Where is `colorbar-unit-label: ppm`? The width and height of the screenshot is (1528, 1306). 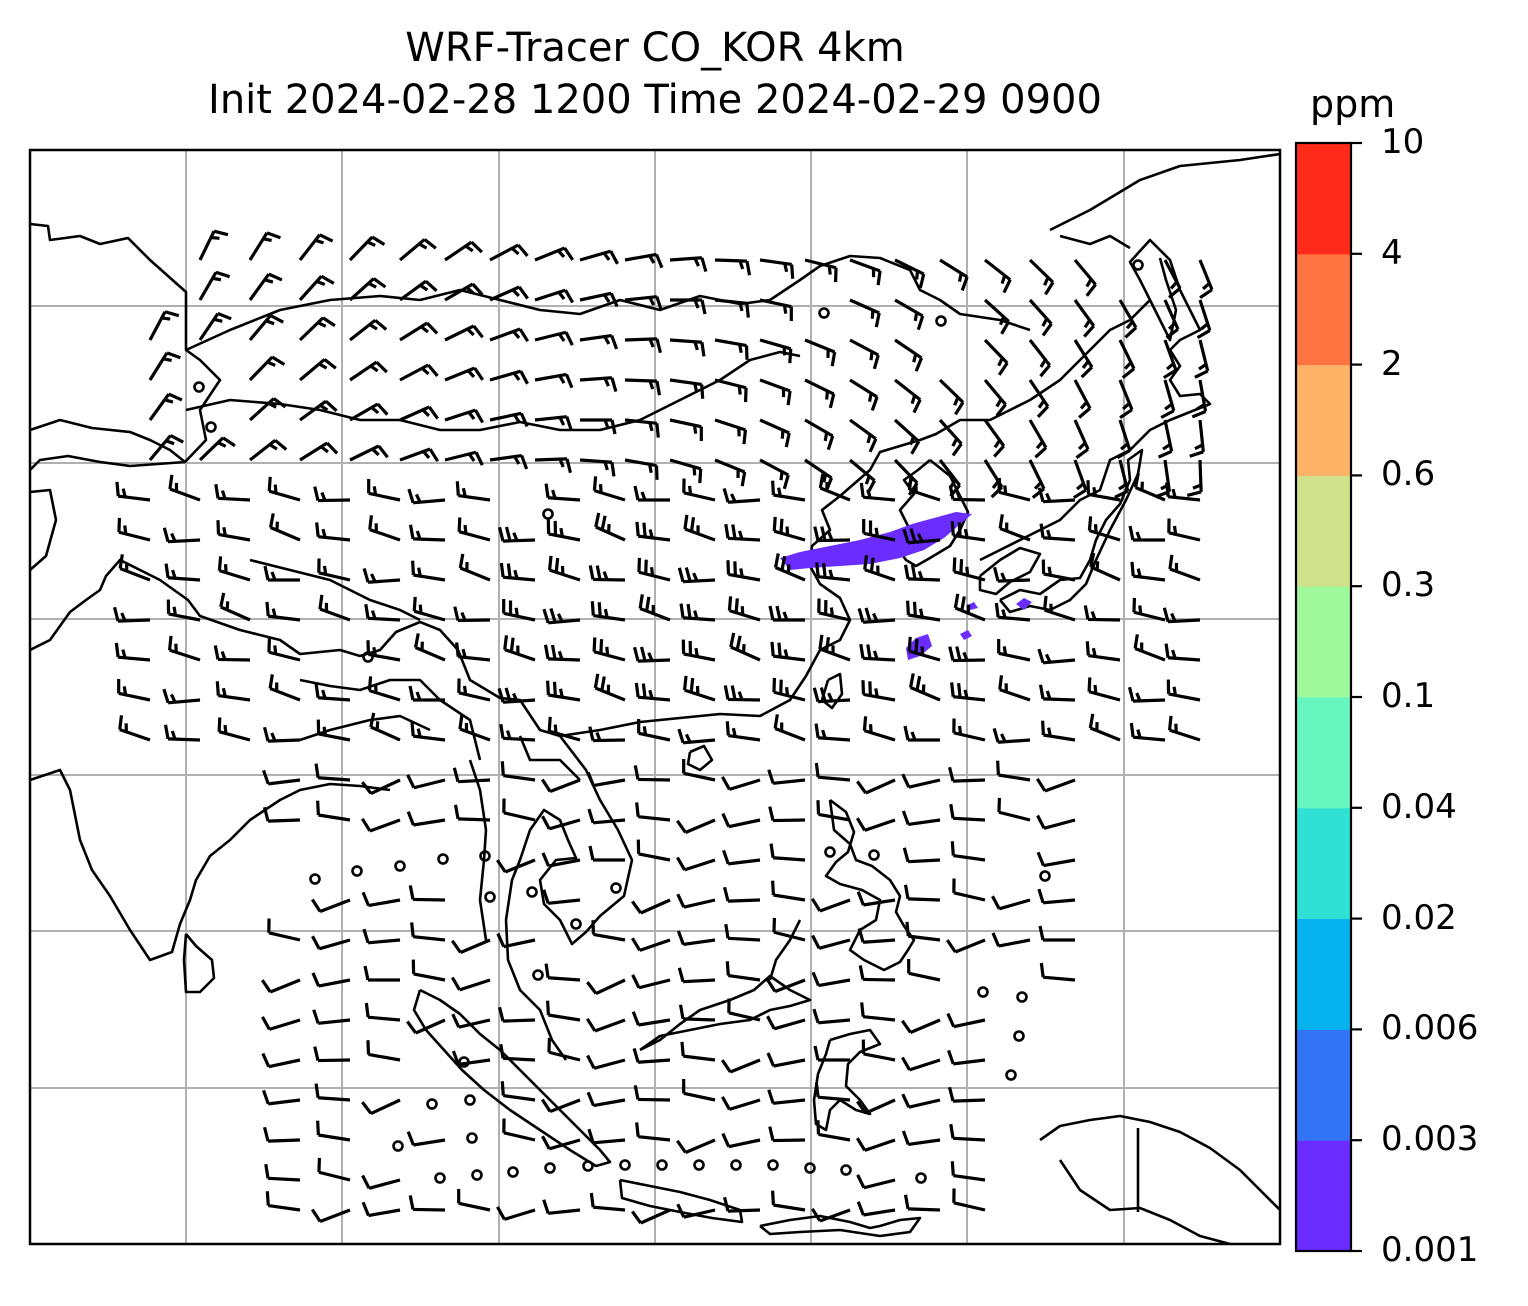 colorbar-unit-label: ppm is located at coordinates (1353, 104).